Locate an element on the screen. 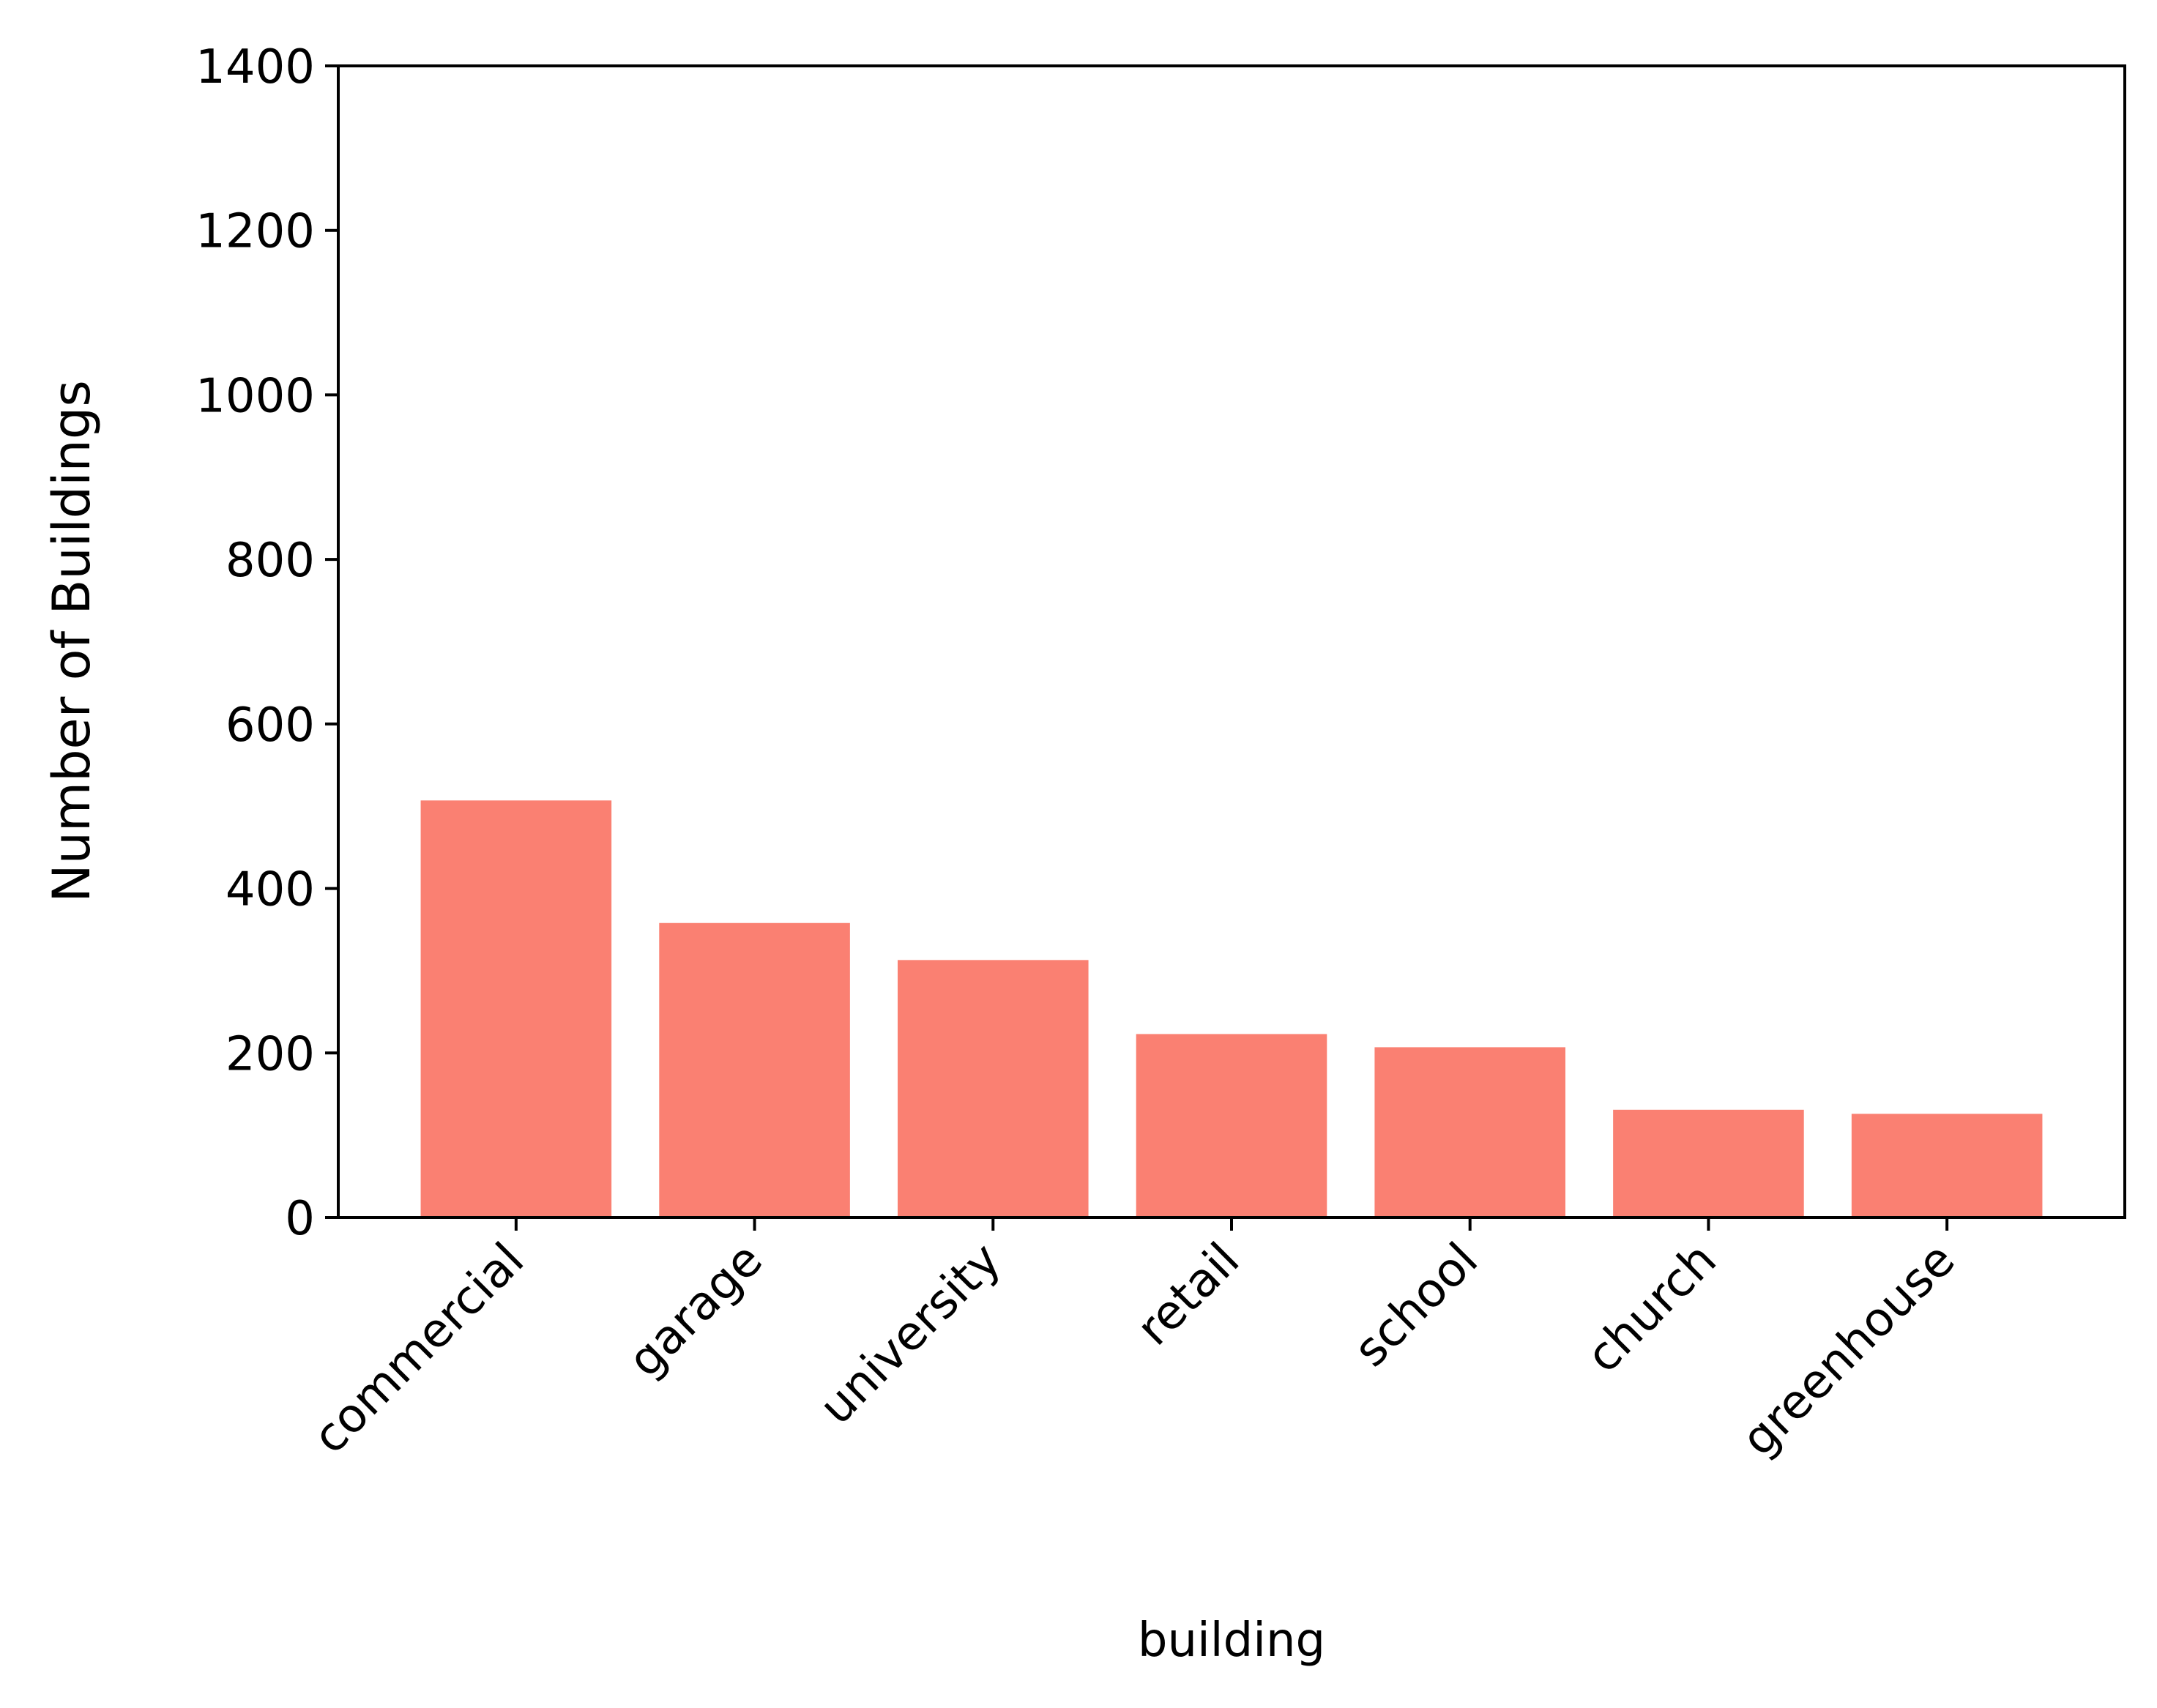 The width and height of the screenshot is (2157, 1708). x-axis-title: building is located at coordinates (1232, 1641).